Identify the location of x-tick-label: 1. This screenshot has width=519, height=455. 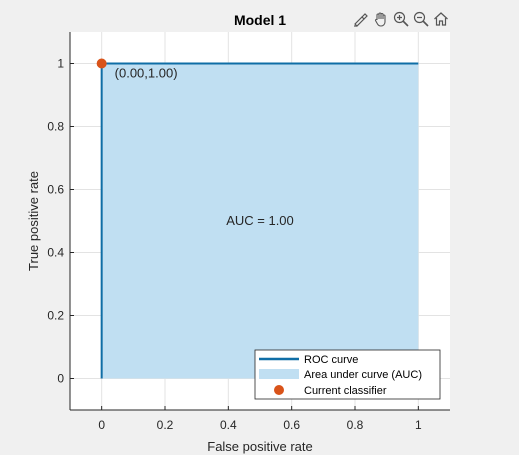
(418, 425).